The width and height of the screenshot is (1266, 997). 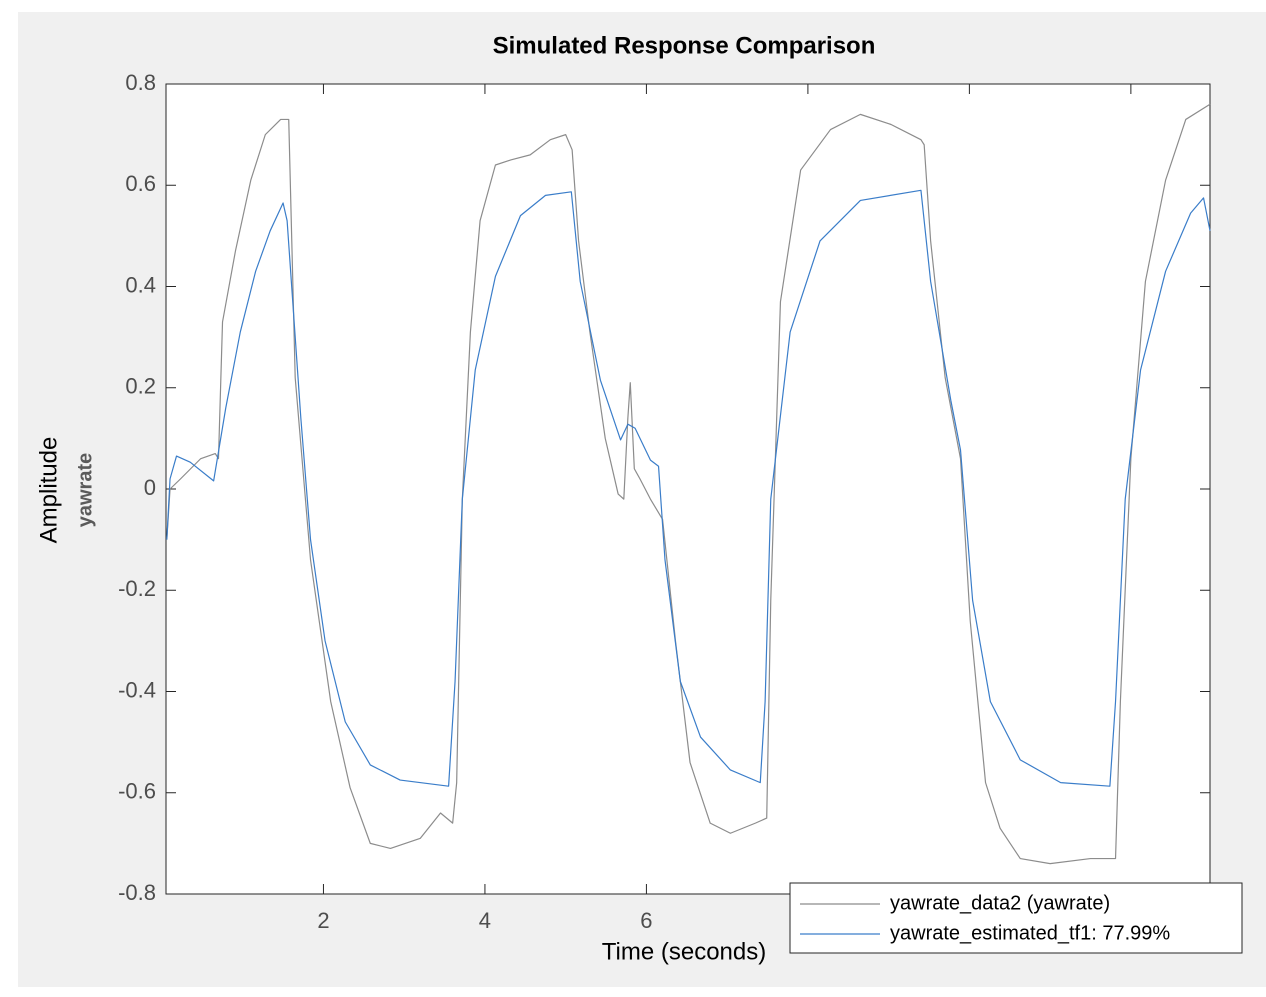 I want to click on y-axis-sublabel: yawrate, so click(x=85, y=490).